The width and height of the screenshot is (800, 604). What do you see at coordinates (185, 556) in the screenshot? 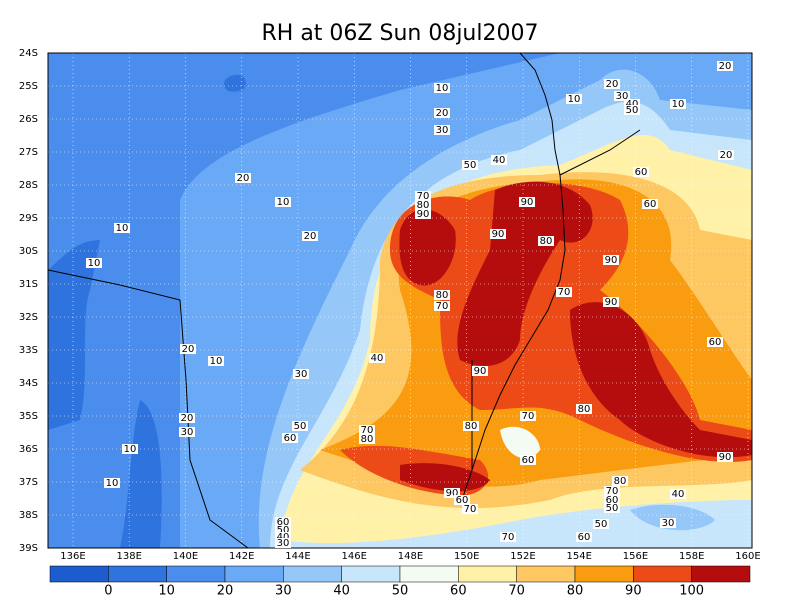
I see `lon-label: 140E` at bounding box center [185, 556].